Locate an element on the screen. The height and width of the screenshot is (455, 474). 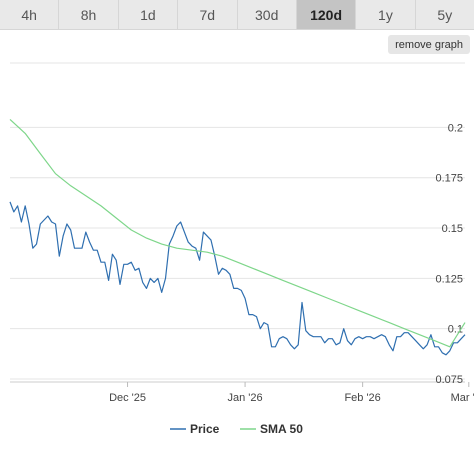
x-tick-label: Mar '26 is located at coordinates (462, 398).